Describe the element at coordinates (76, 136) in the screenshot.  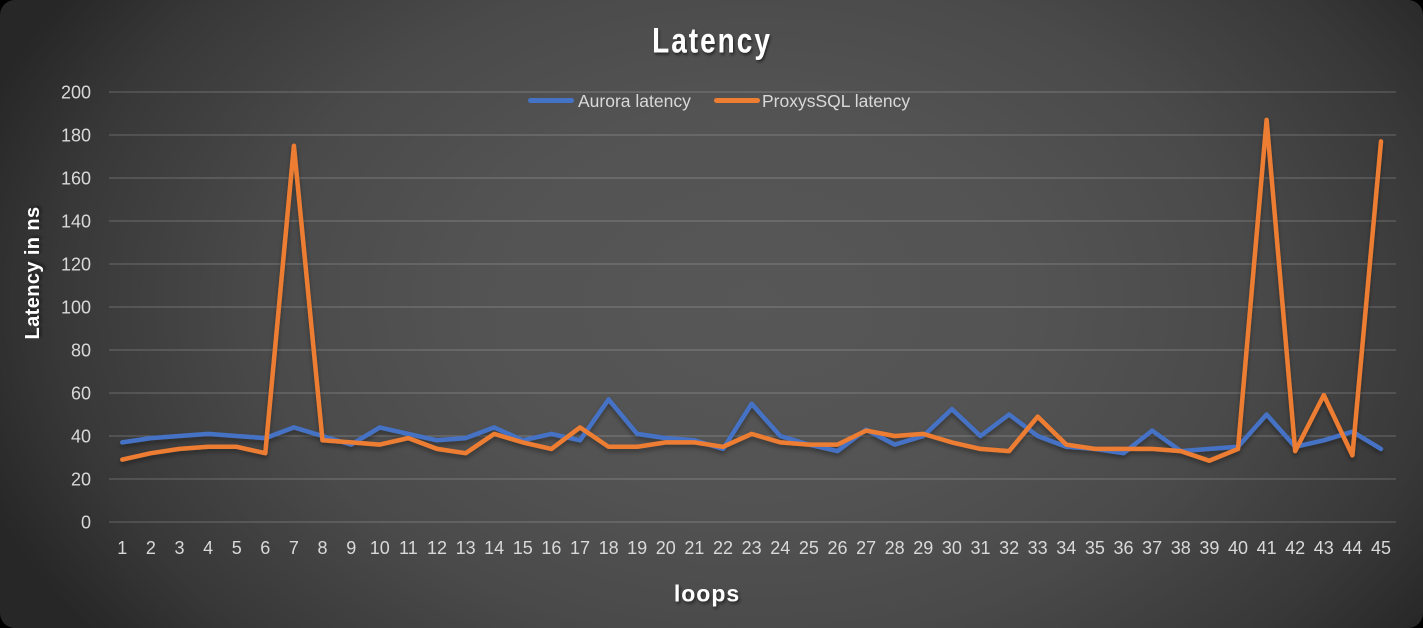
I see `svg-text: 180` at that location.